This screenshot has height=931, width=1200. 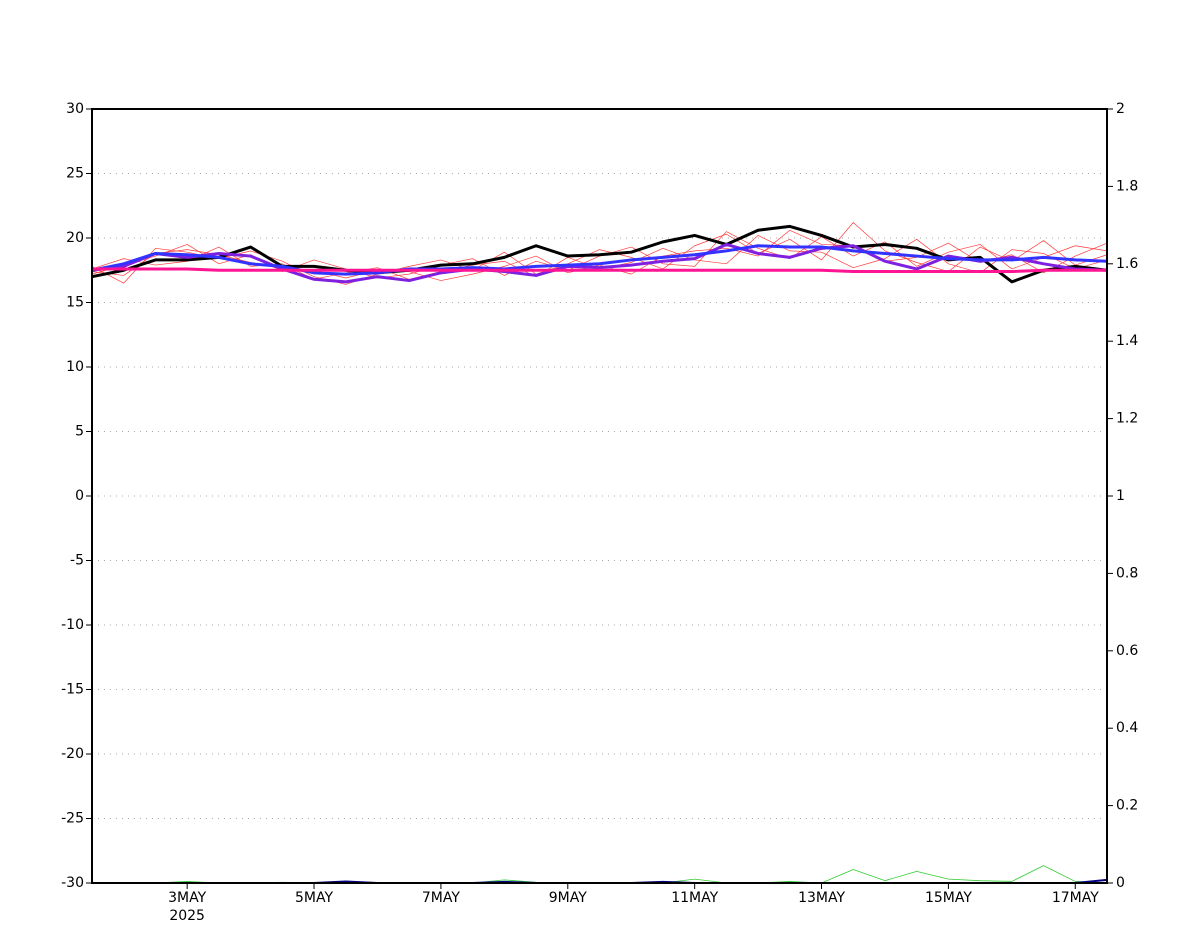 What do you see at coordinates (1127, 419) in the screenshot?
I see `y2-tick-label: 1.2` at bounding box center [1127, 419].